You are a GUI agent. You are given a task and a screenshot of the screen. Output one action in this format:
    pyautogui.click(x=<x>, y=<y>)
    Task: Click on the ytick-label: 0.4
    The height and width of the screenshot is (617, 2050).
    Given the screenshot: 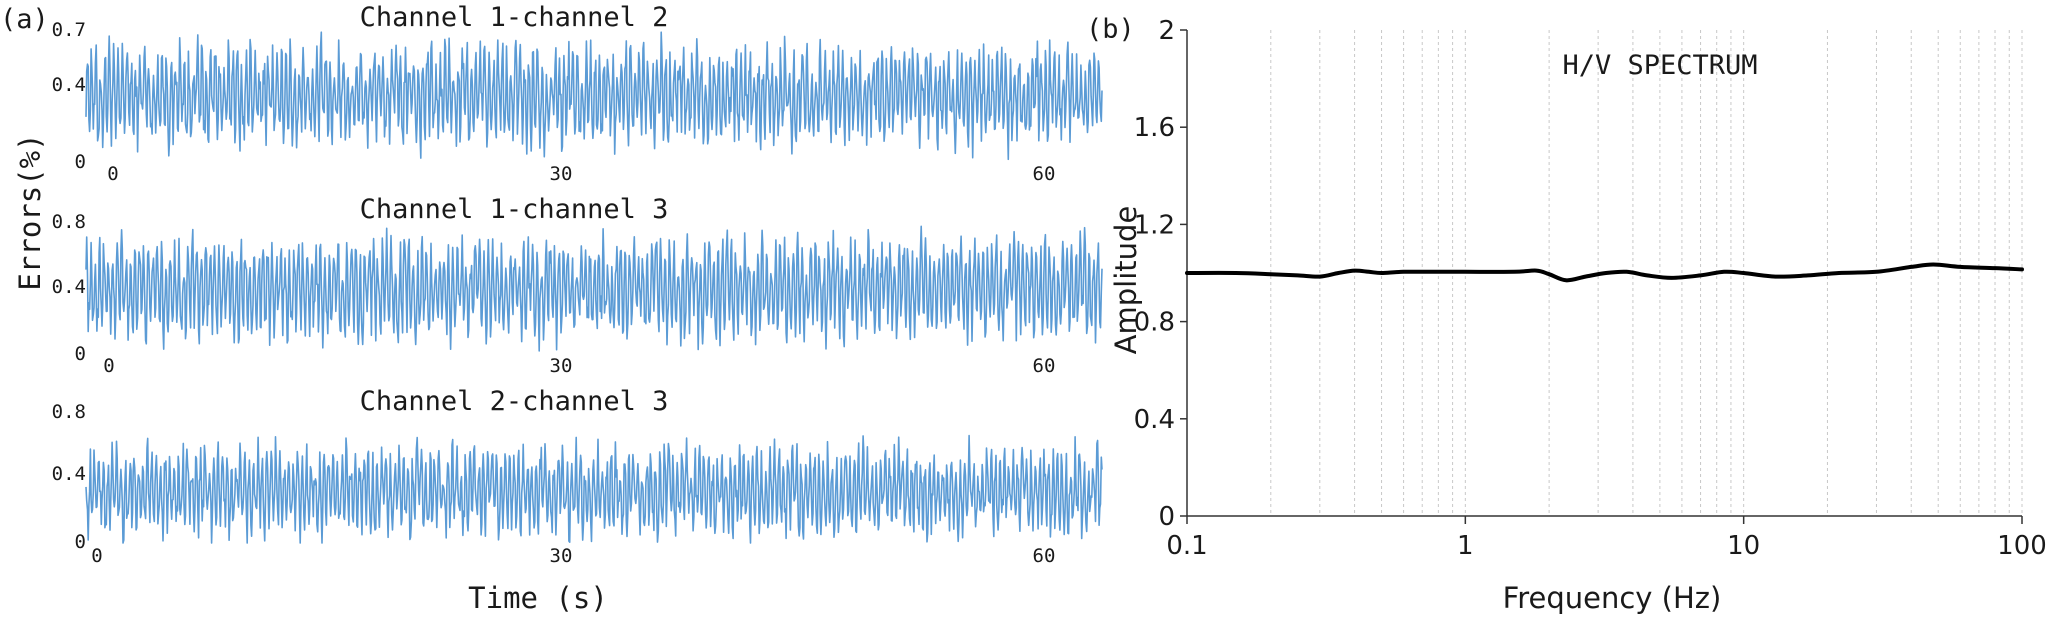 What is the action you would take?
    pyautogui.click(x=1154, y=420)
    